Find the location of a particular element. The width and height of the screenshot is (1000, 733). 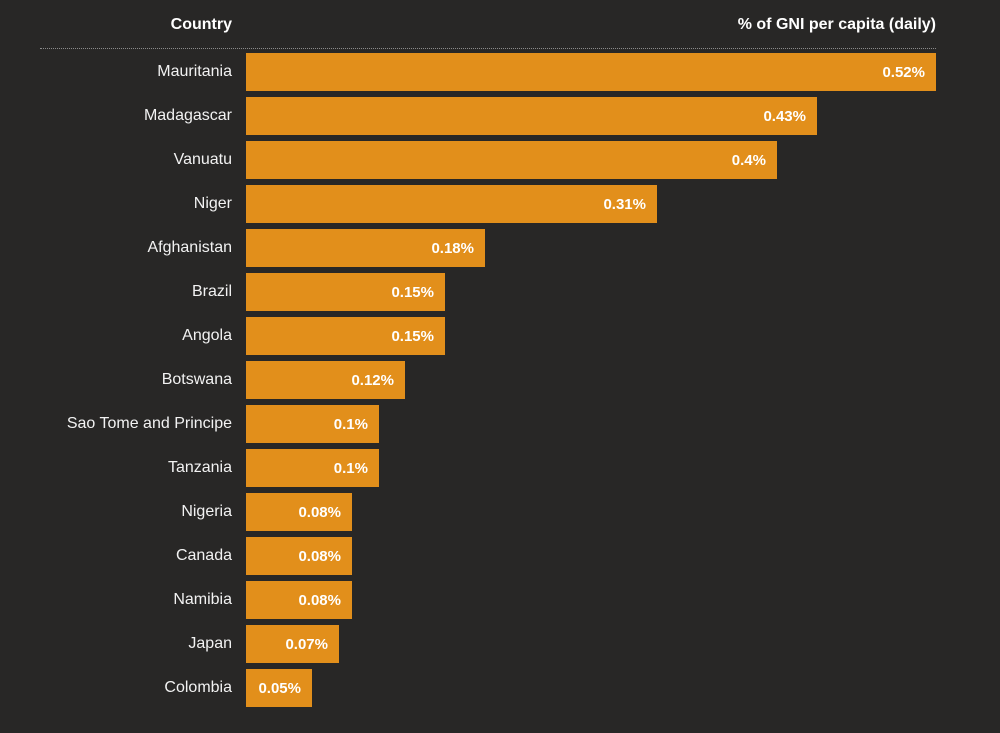

bar-value-label: 0.05% is located at coordinates (279, 688).